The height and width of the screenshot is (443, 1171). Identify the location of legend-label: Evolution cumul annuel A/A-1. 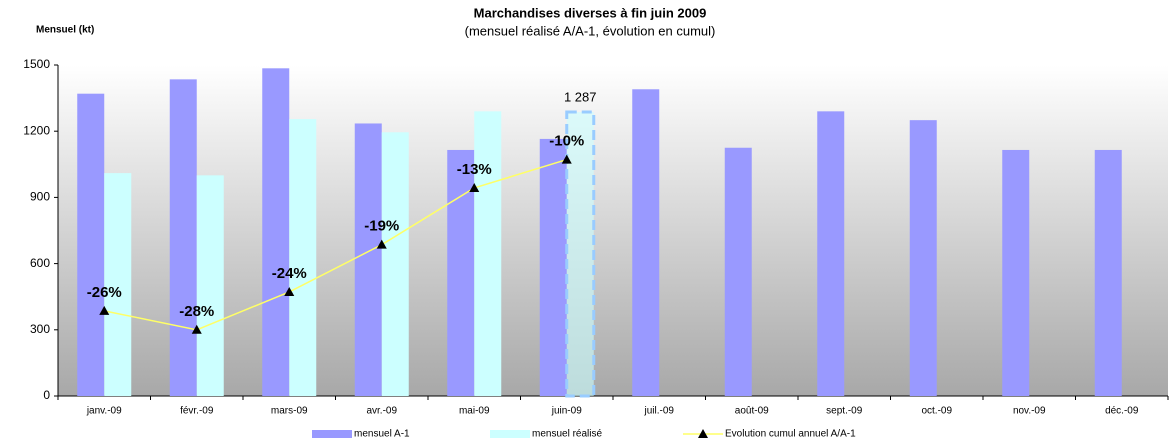
(790, 434).